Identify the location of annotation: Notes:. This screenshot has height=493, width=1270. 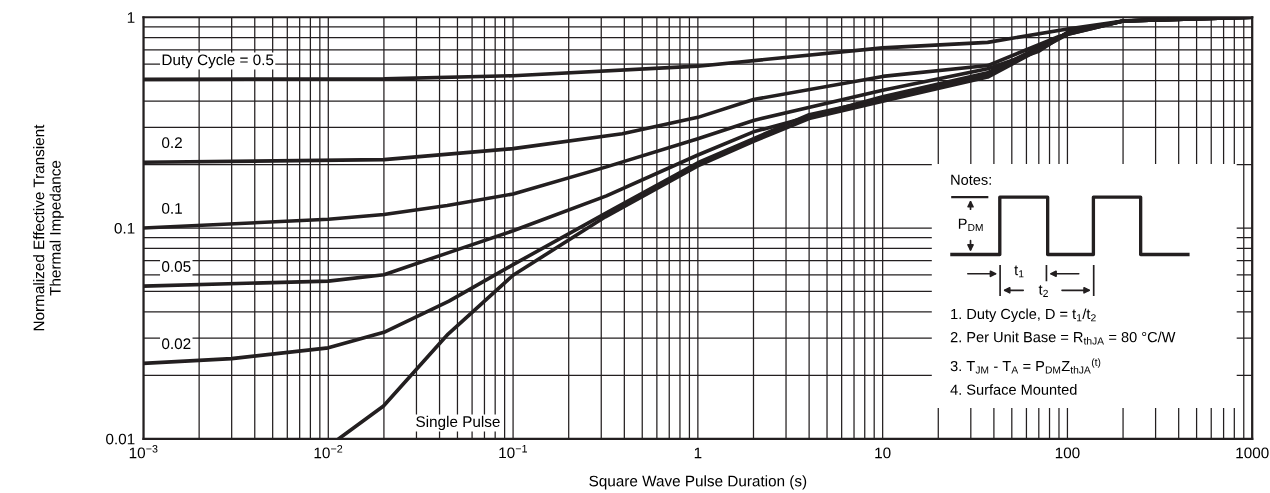
(971, 179).